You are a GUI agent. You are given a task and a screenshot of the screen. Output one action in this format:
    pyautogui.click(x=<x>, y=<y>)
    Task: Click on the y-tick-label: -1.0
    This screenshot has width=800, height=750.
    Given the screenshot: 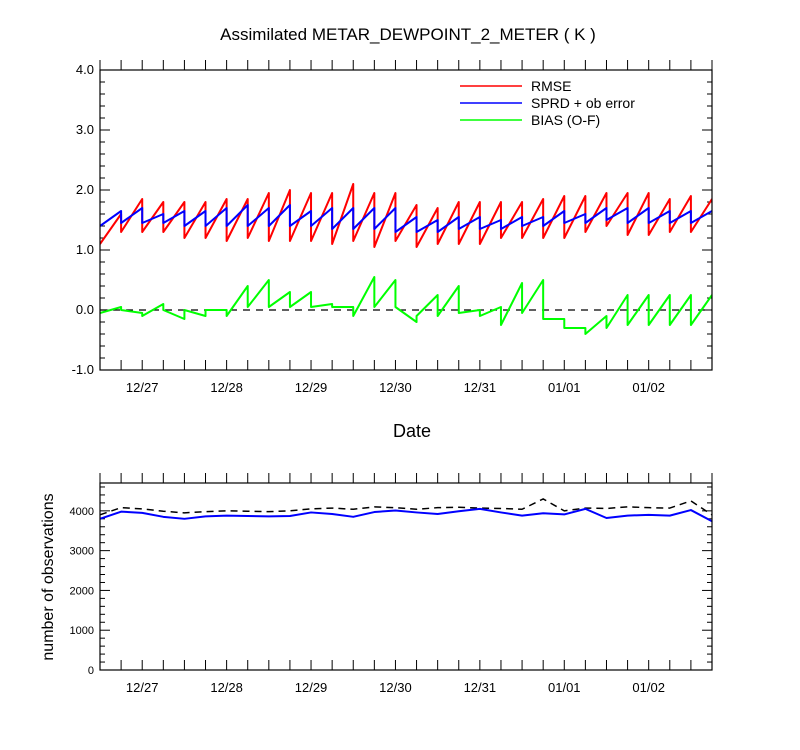 What is the action you would take?
    pyautogui.click(x=83, y=369)
    